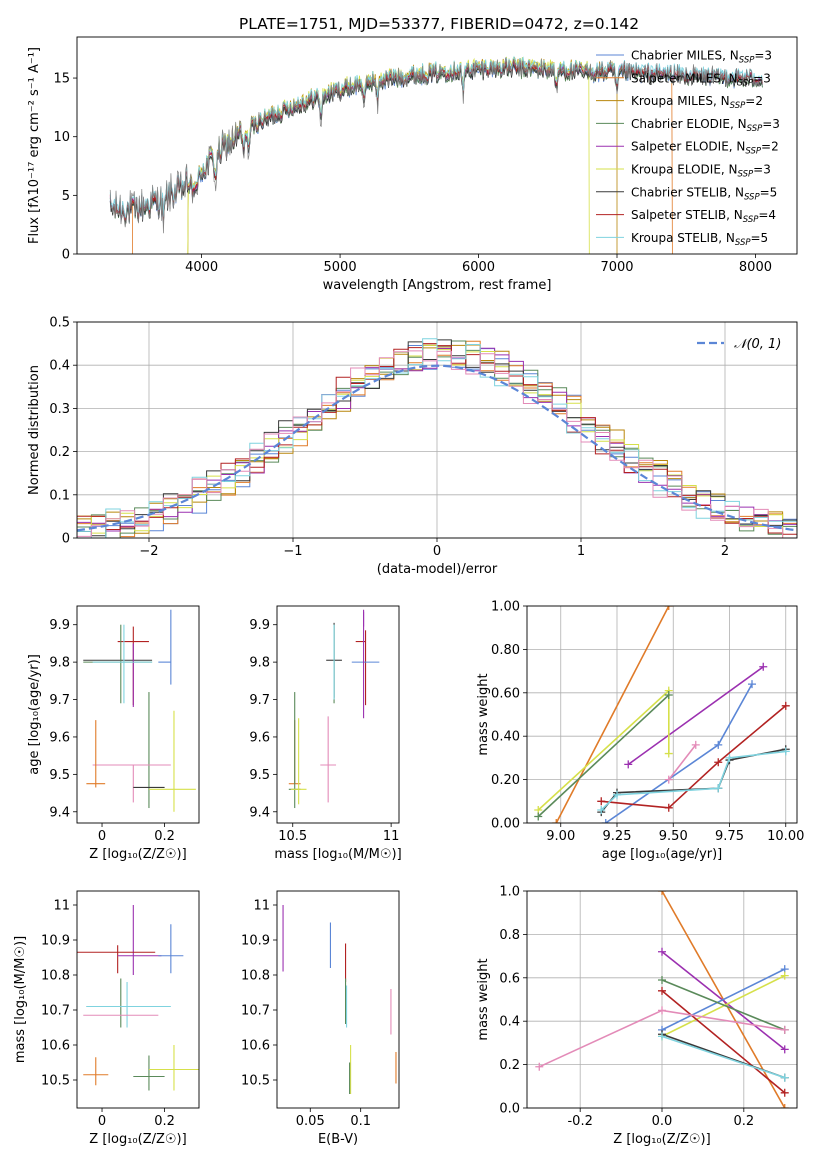  I want to click on legend-entry: Kroupa ELODIE, NSSP=3, so click(701, 171).